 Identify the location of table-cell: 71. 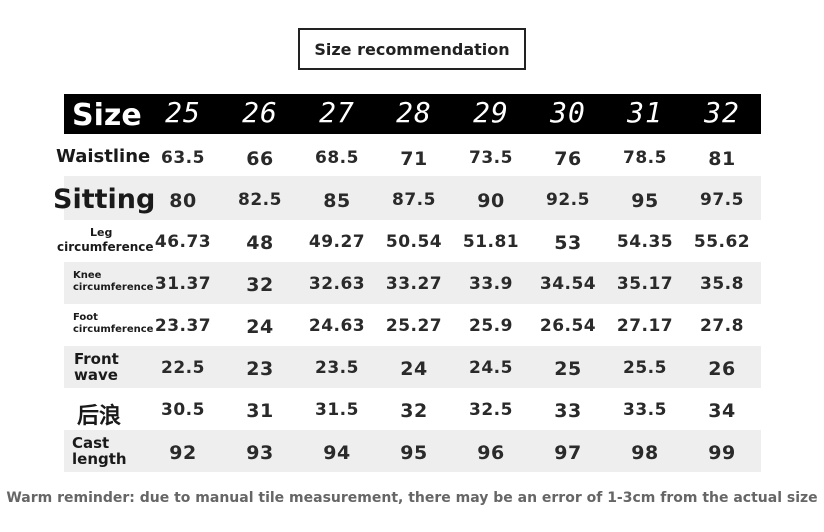
(414, 159).